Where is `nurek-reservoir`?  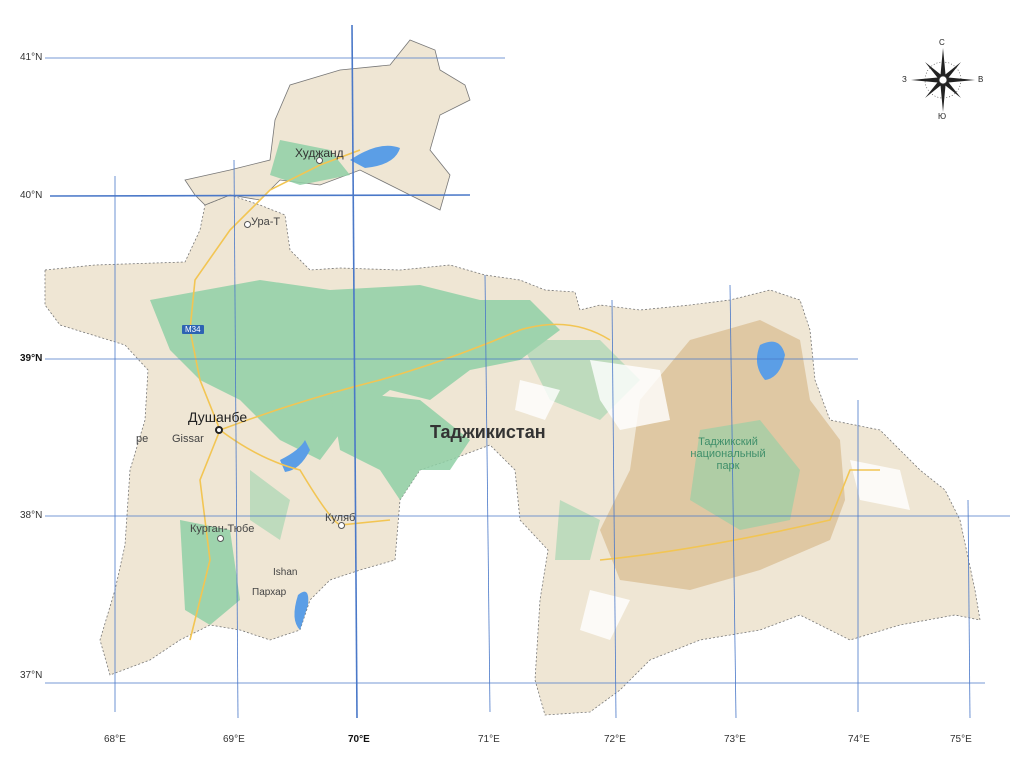
nurek-reservoir is located at coordinates (295, 456).